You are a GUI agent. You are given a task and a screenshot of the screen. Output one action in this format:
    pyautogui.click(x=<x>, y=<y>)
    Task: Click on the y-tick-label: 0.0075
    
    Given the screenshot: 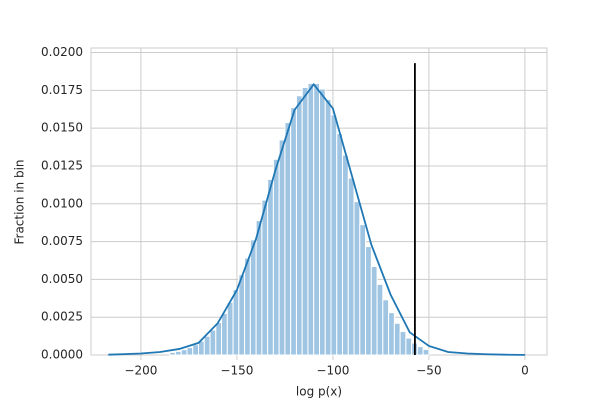 What is the action you would take?
    pyautogui.click(x=62, y=241)
    